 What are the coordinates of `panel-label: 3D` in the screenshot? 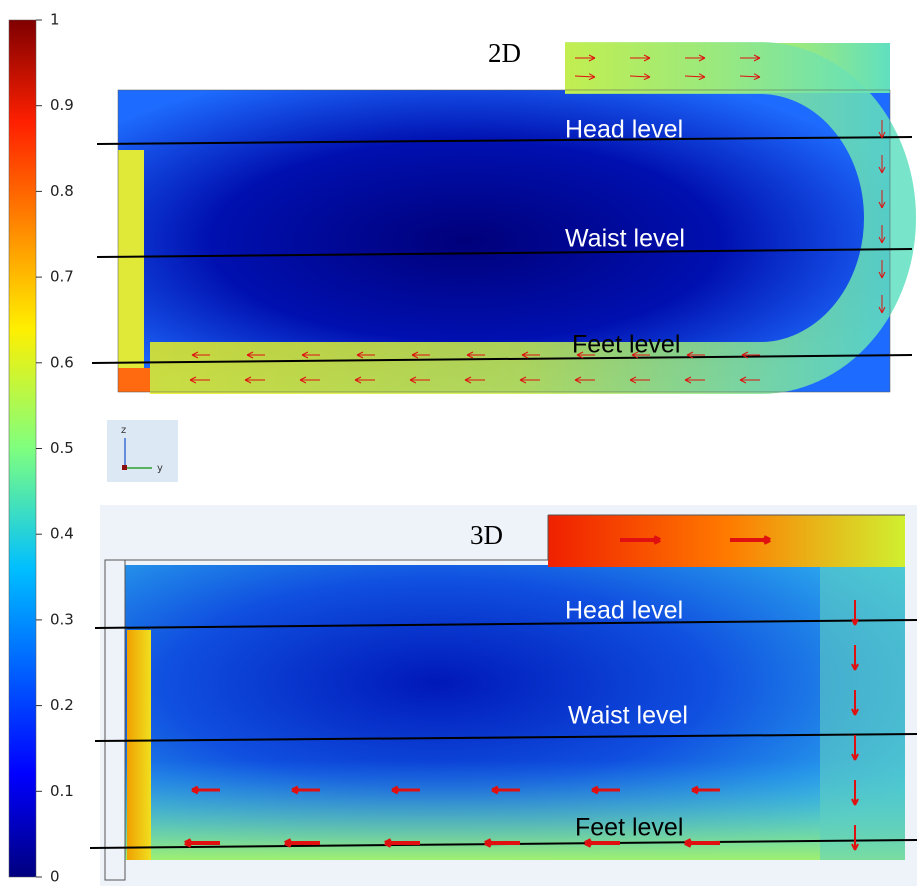 It's located at (486, 535).